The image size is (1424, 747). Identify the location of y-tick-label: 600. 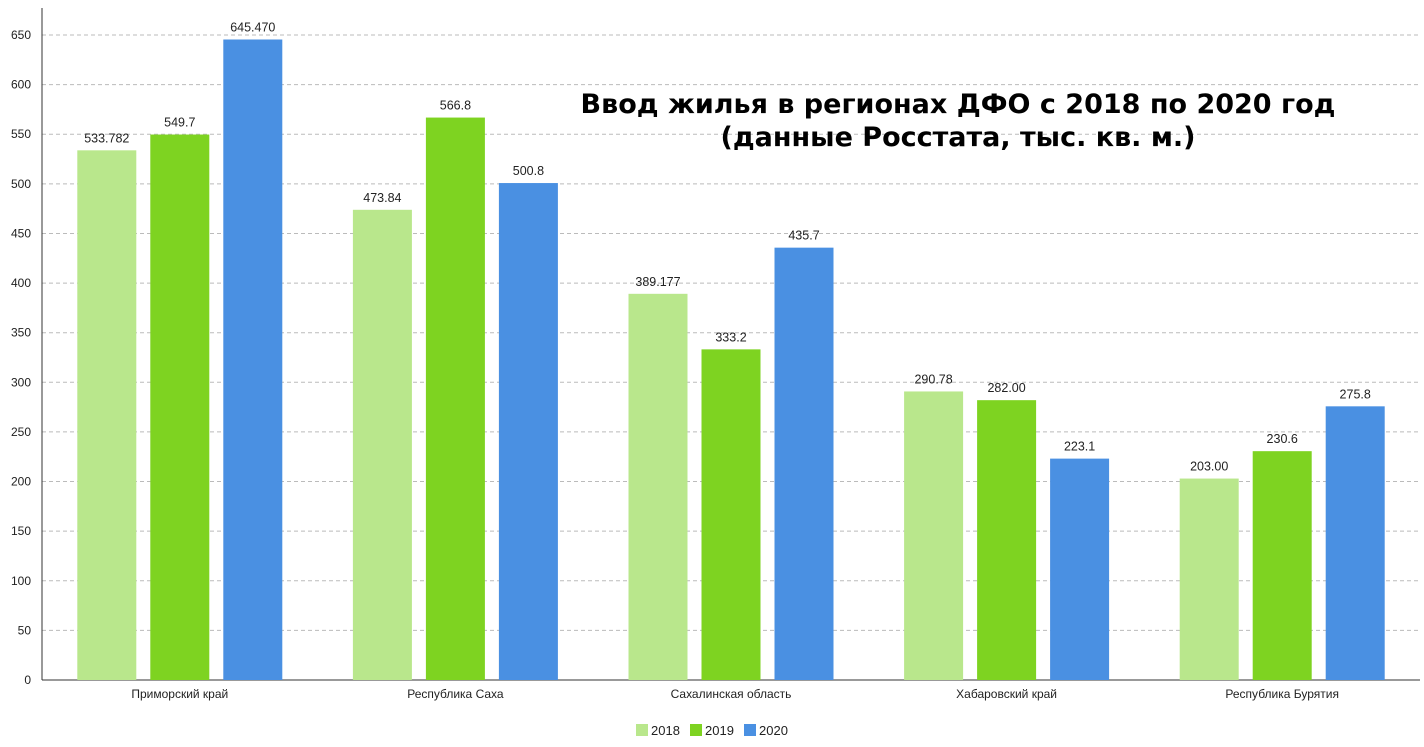
(21, 85).